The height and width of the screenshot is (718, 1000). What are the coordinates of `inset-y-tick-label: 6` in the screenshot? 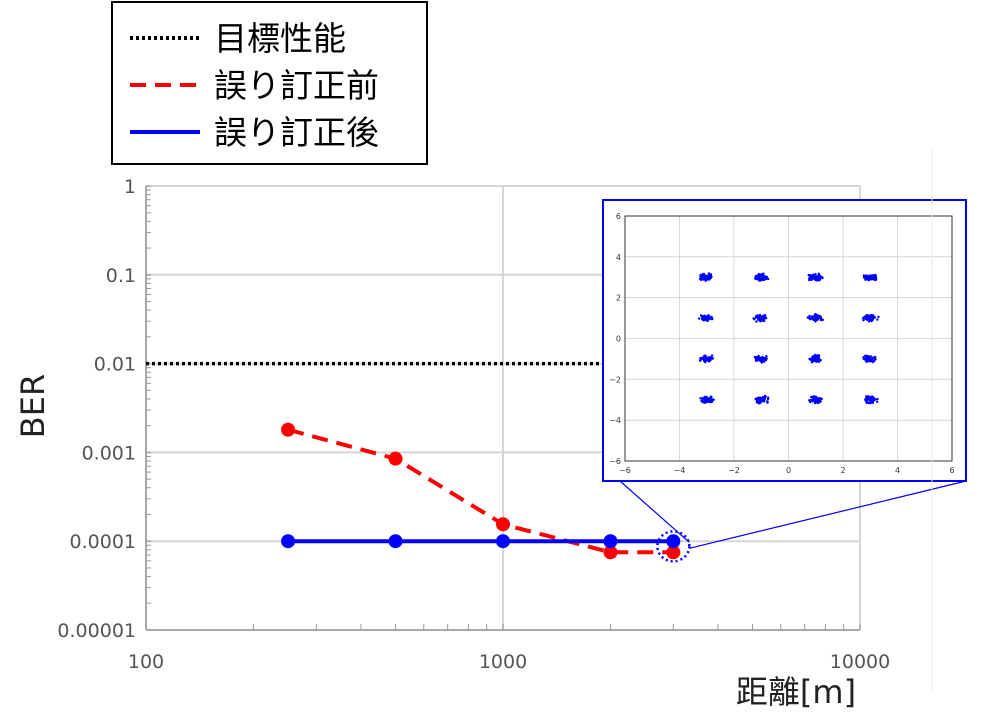 It's located at (618, 216).